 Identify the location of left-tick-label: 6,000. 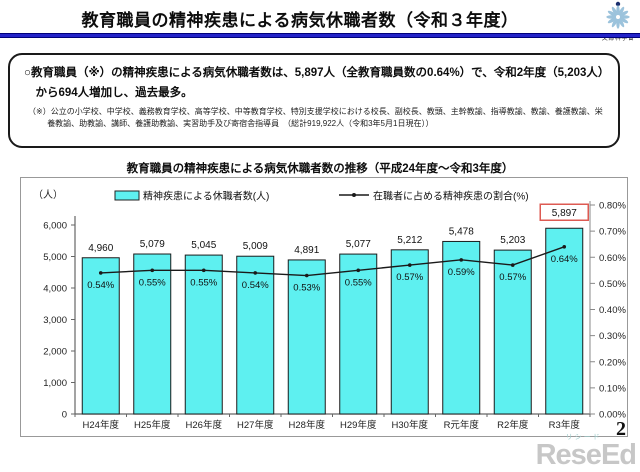
(55, 226).